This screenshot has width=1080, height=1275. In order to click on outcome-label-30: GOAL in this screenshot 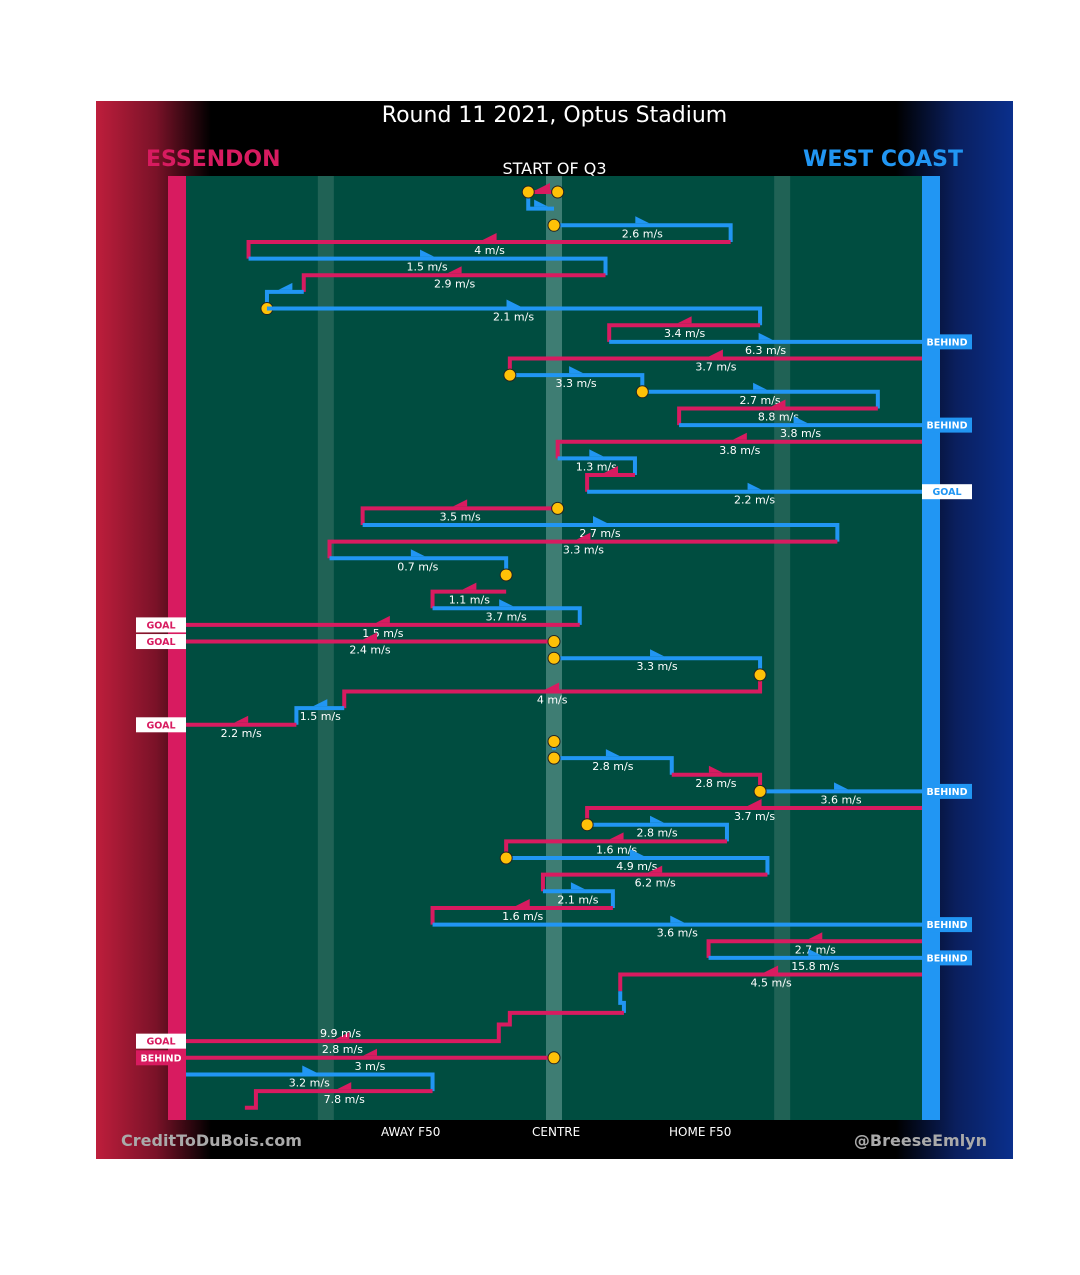, I will do `click(160, 725)`.